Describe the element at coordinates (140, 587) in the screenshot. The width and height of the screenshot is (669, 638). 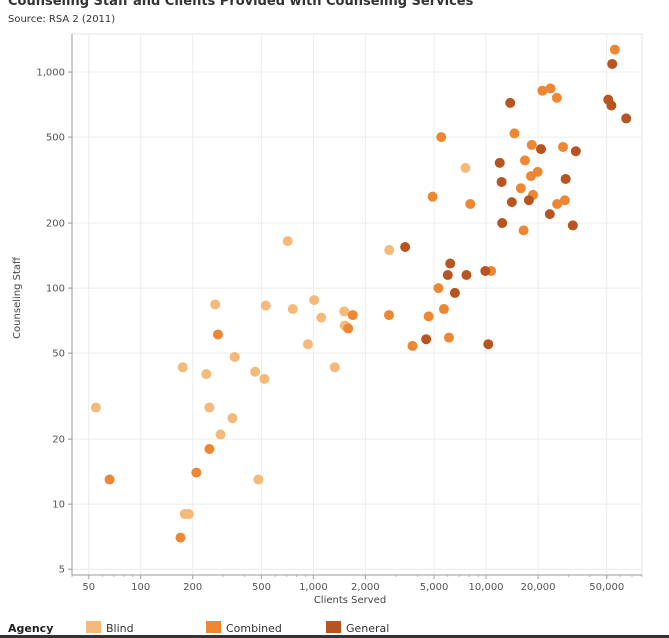
I see `x-tick-label: 100` at that location.